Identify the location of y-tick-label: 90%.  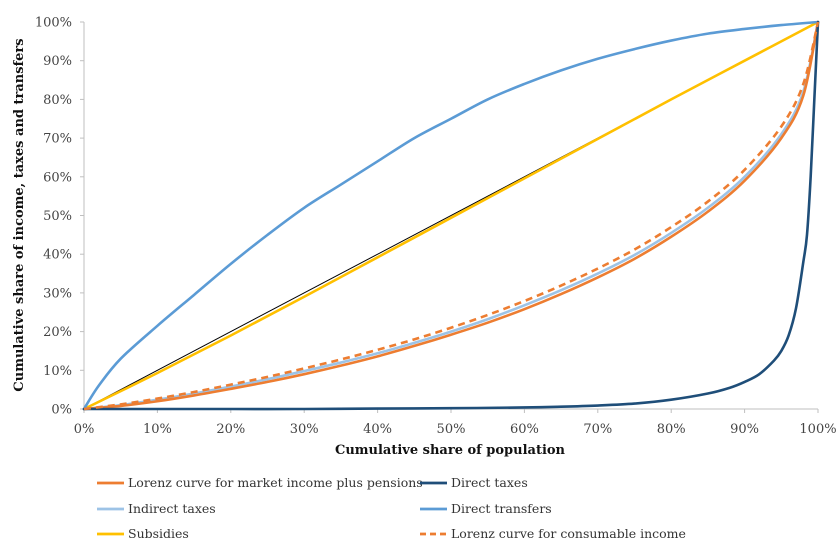
(57, 61).